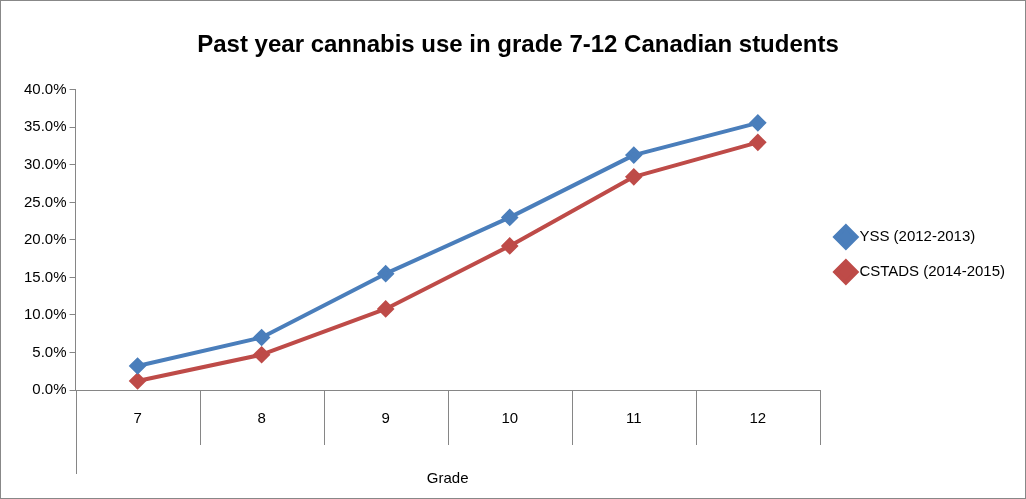 The height and width of the screenshot is (499, 1026). Describe the element at coordinates (510, 418) in the screenshot. I see `x-tick-label: 10` at that location.